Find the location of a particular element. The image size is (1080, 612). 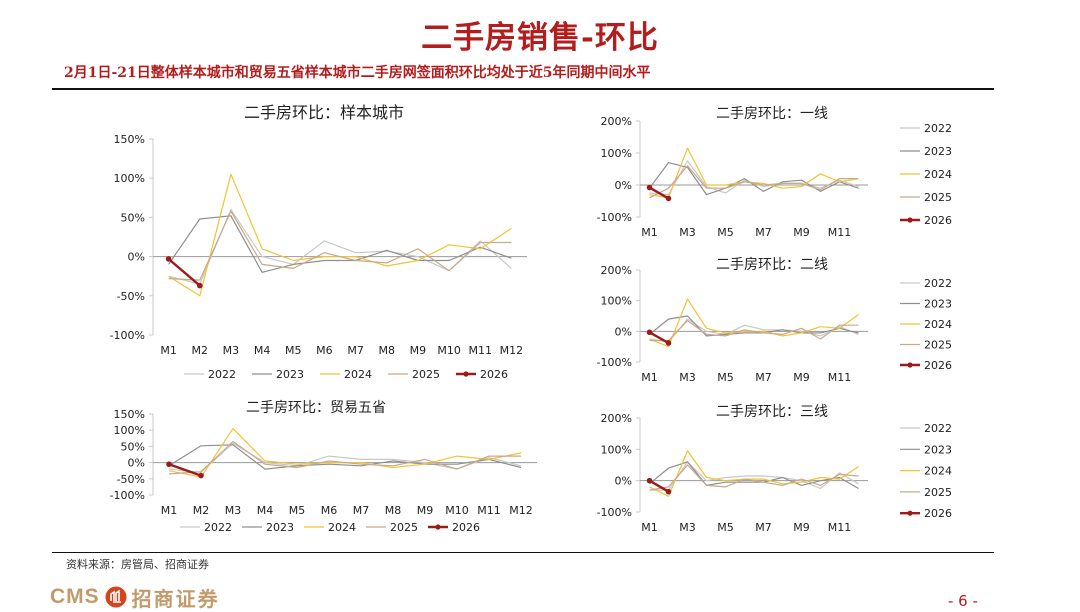

logo-text-cn: 招商证券 is located at coordinates (175, 598).